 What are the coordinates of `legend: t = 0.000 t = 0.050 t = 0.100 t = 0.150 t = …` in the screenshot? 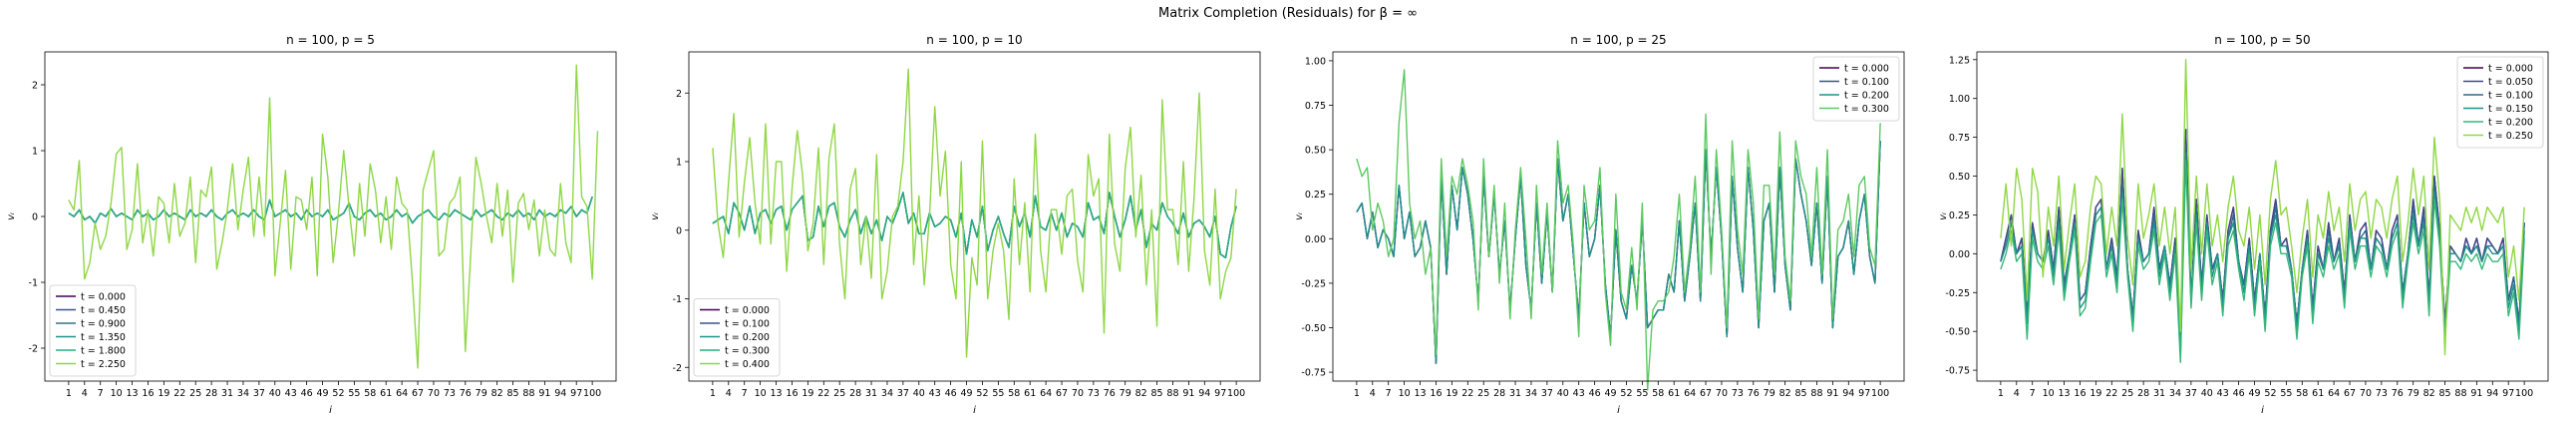 It's located at (2500, 102).